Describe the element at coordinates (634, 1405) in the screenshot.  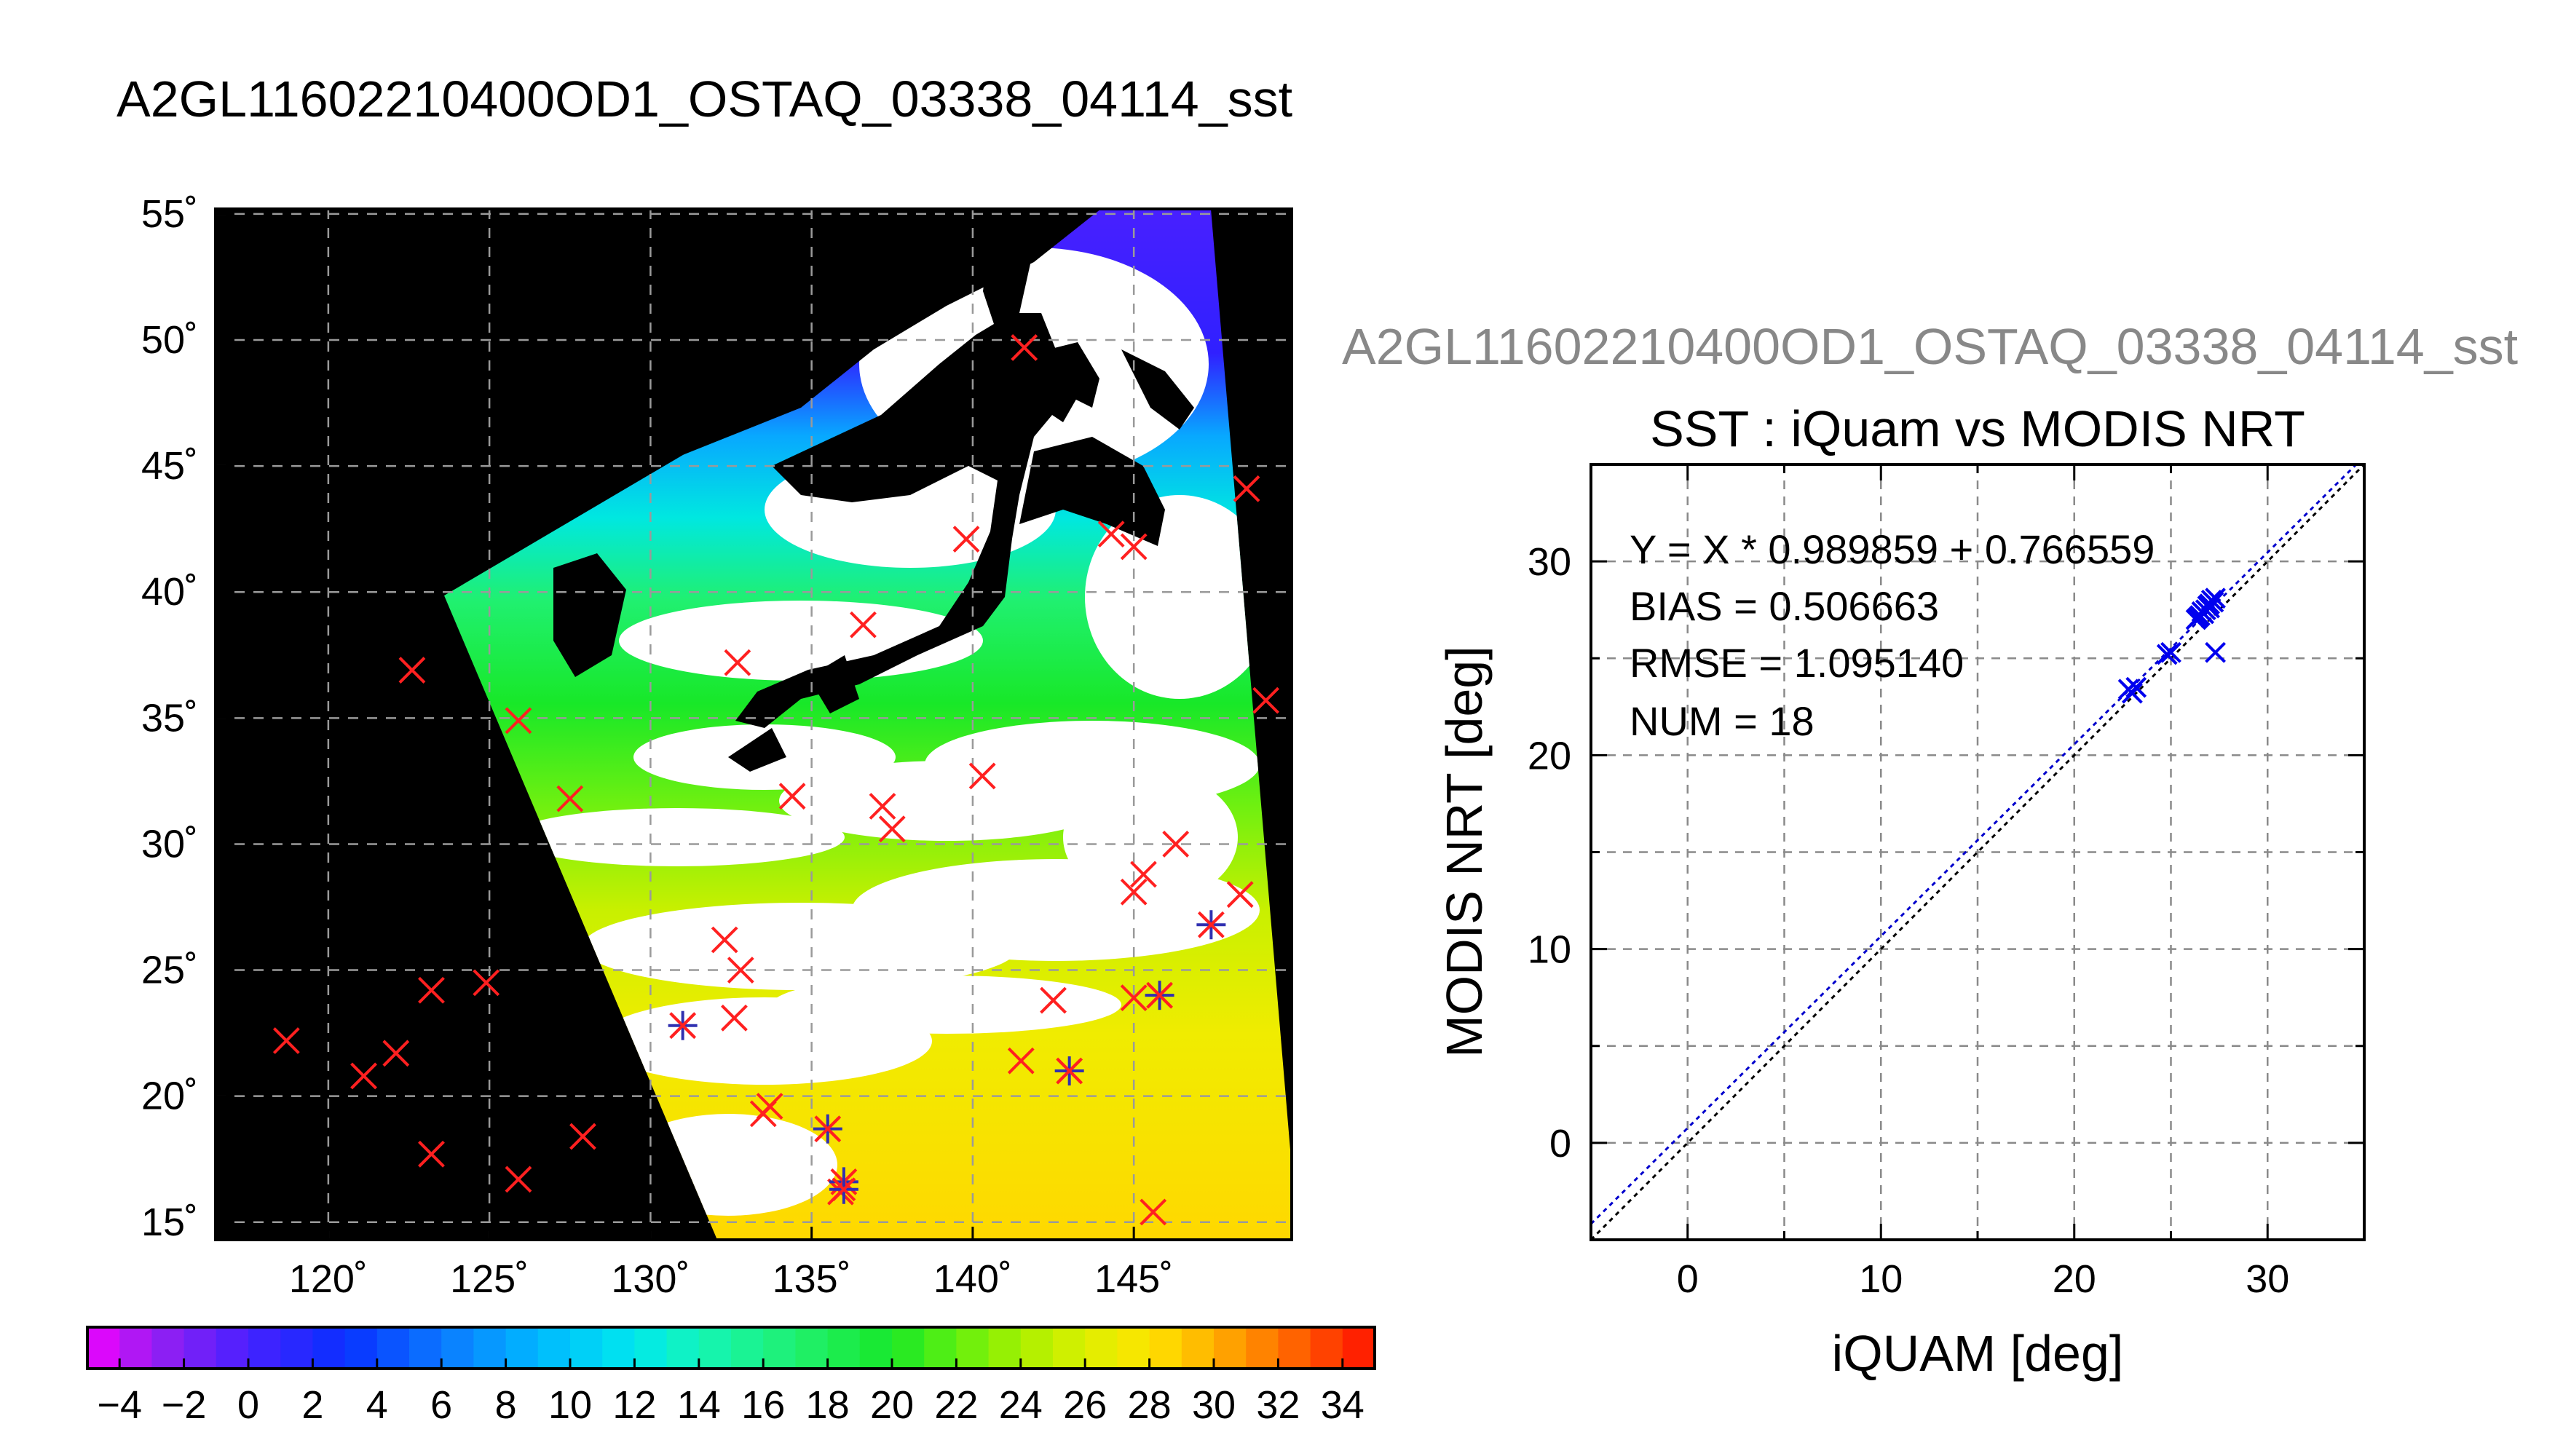
I see `colorbar-tick-label: 12` at that location.